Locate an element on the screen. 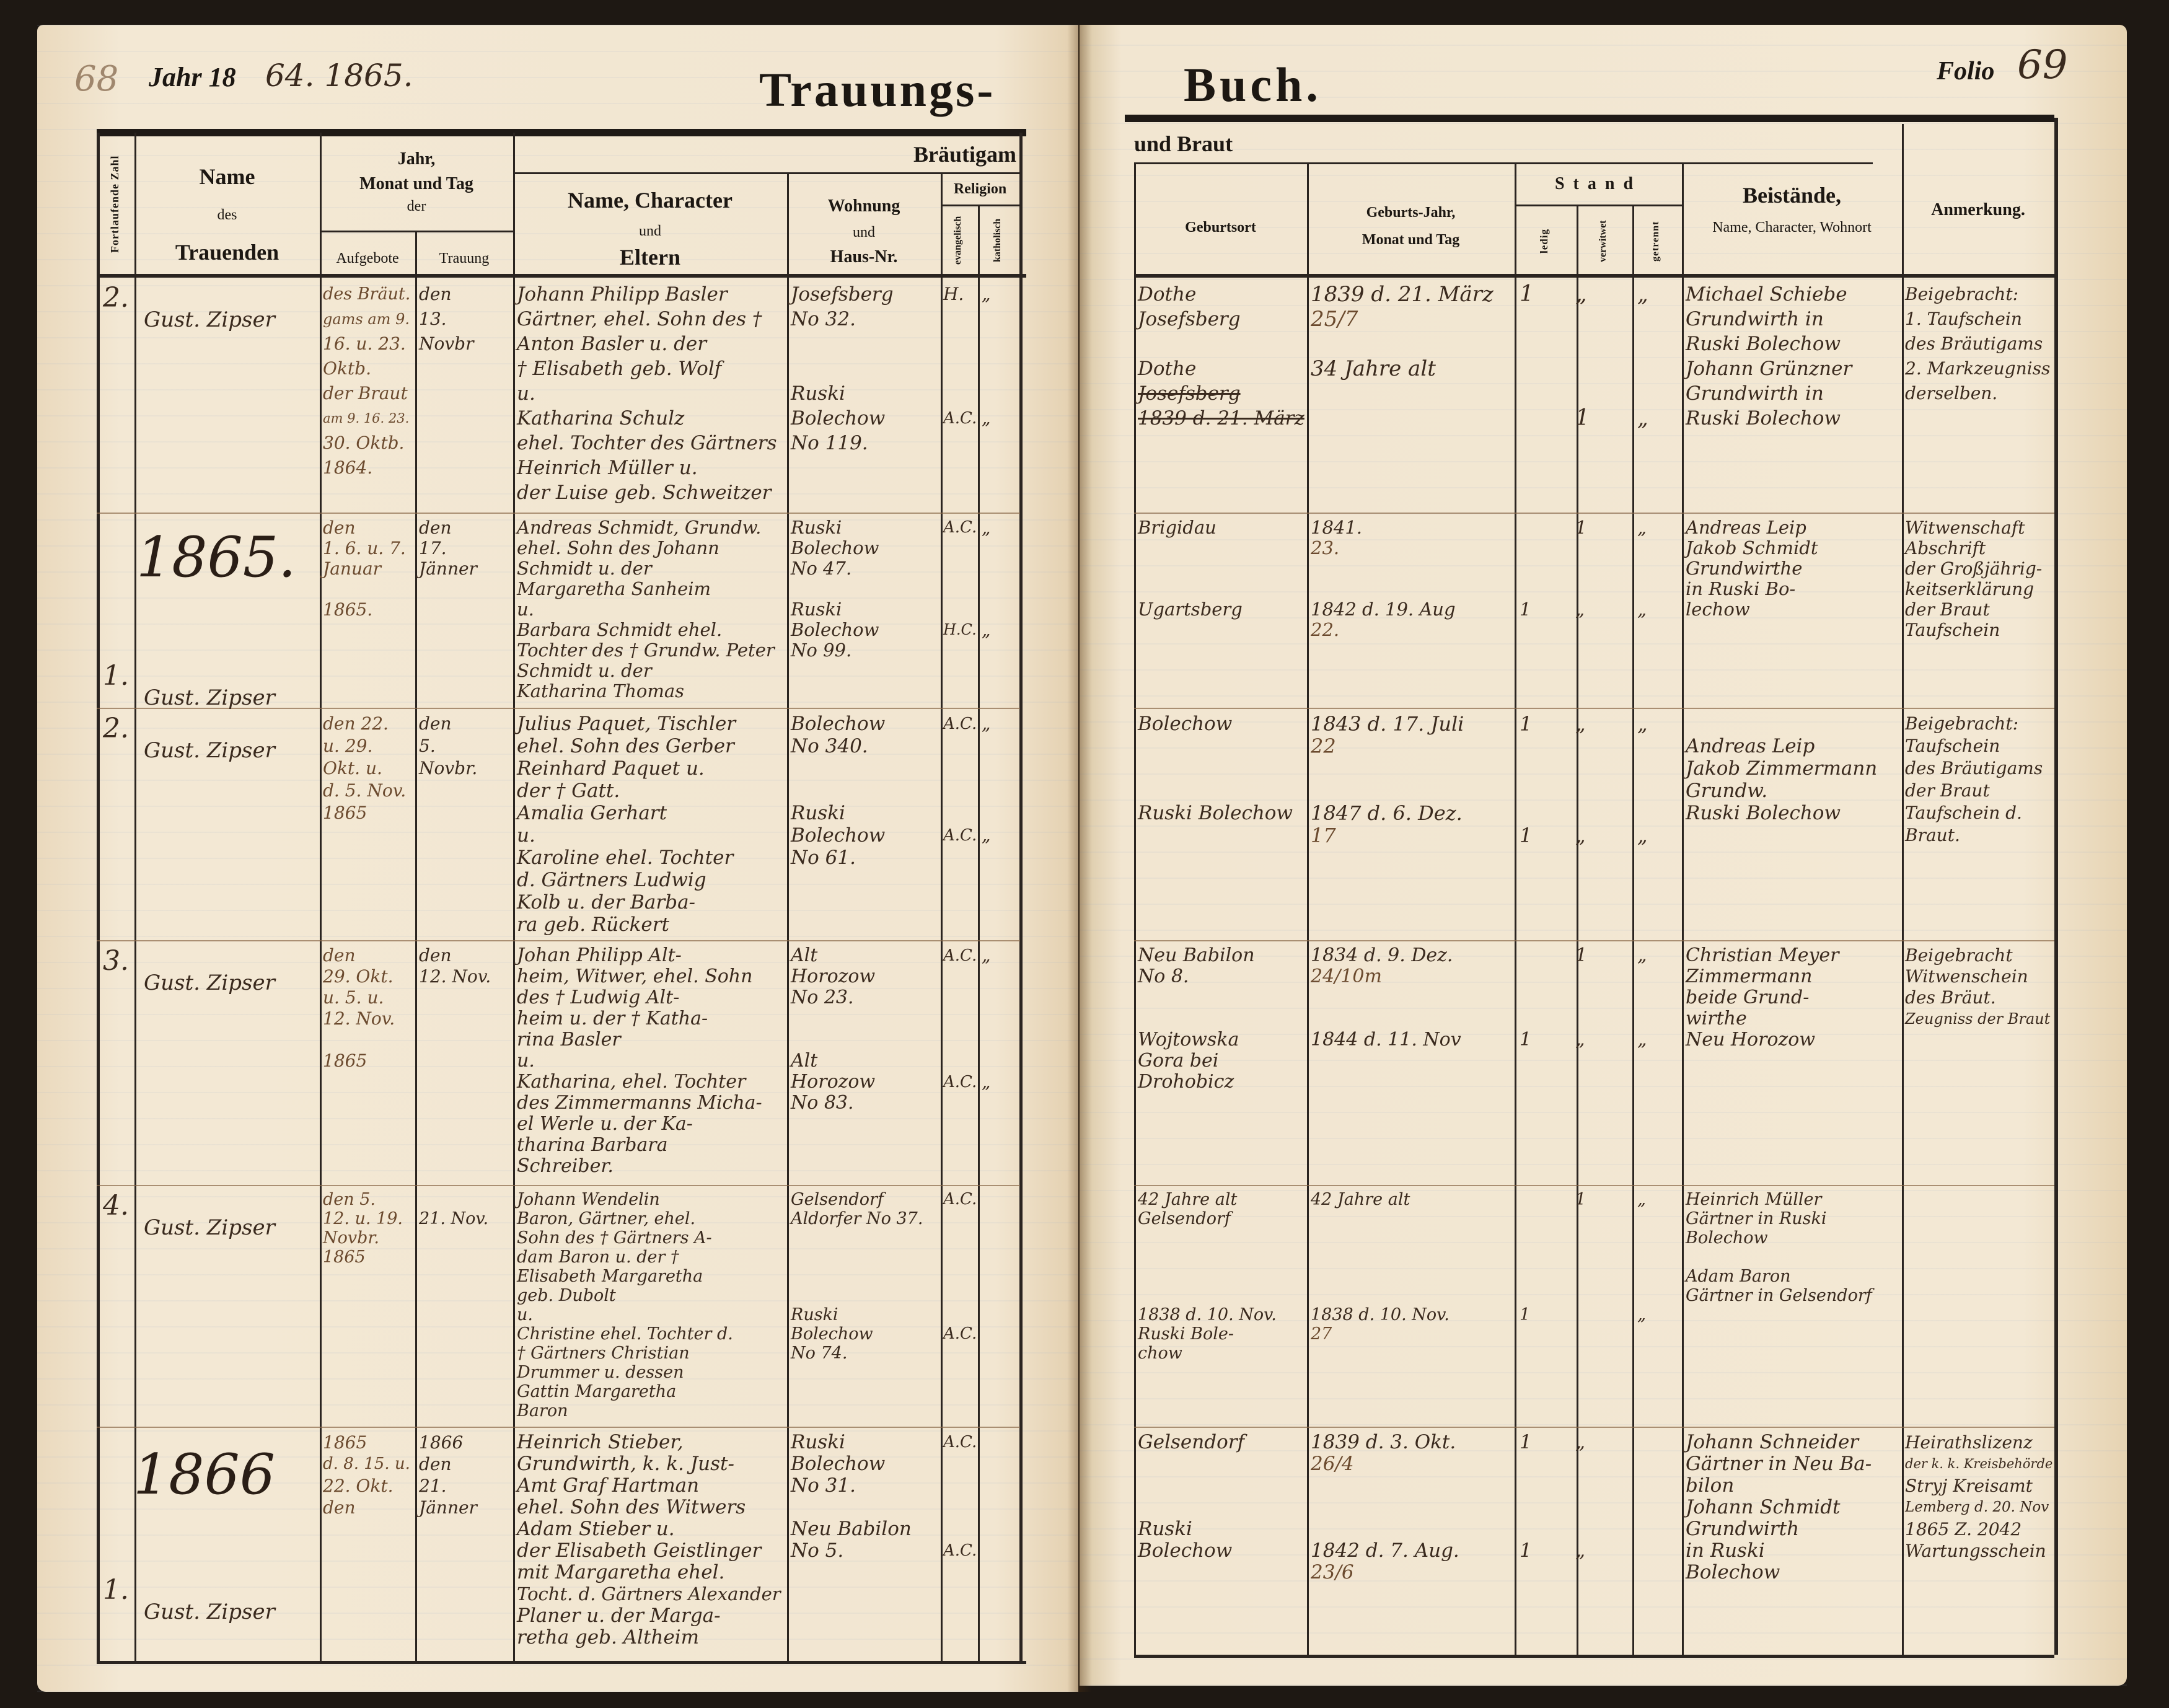 The image size is (2169, 1708). eltern-text: der Elisabeth Geistlinger is located at coordinates (639, 1550).